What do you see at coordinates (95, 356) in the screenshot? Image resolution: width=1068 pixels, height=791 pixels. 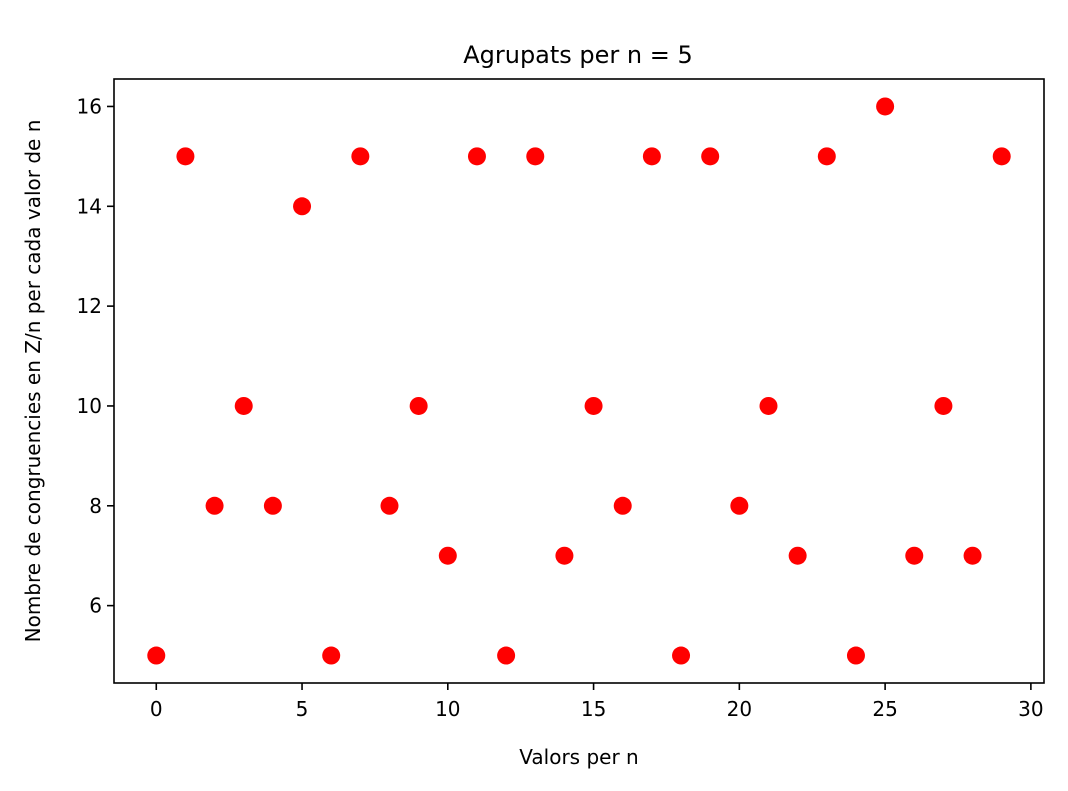 I see `y-axis-ticks: 6 8 10 12 14 16` at bounding box center [95, 356].